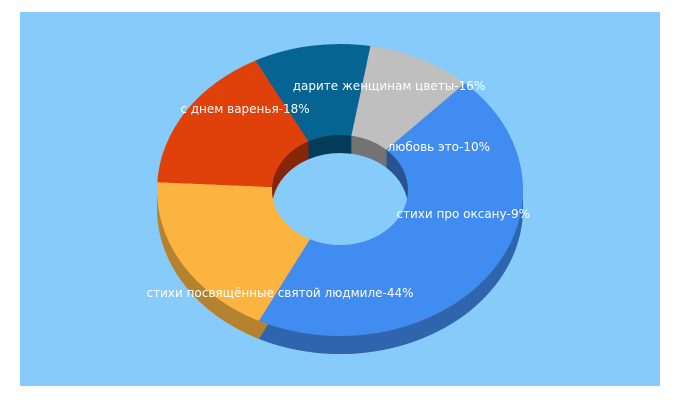  Describe the element at coordinates (463, 214) in the screenshot. I see `slice-label-4: стихи про оксану-9%` at that location.